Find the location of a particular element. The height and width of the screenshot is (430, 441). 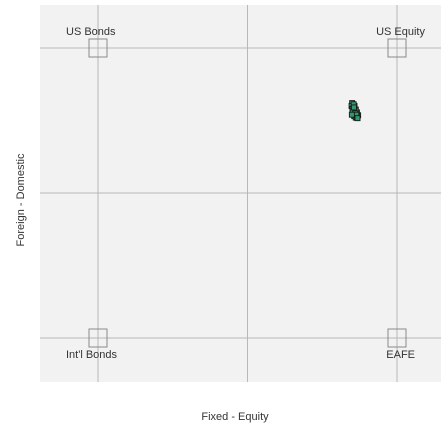

corner-label-us-equity: US Equity is located at coordinates (400, 32).